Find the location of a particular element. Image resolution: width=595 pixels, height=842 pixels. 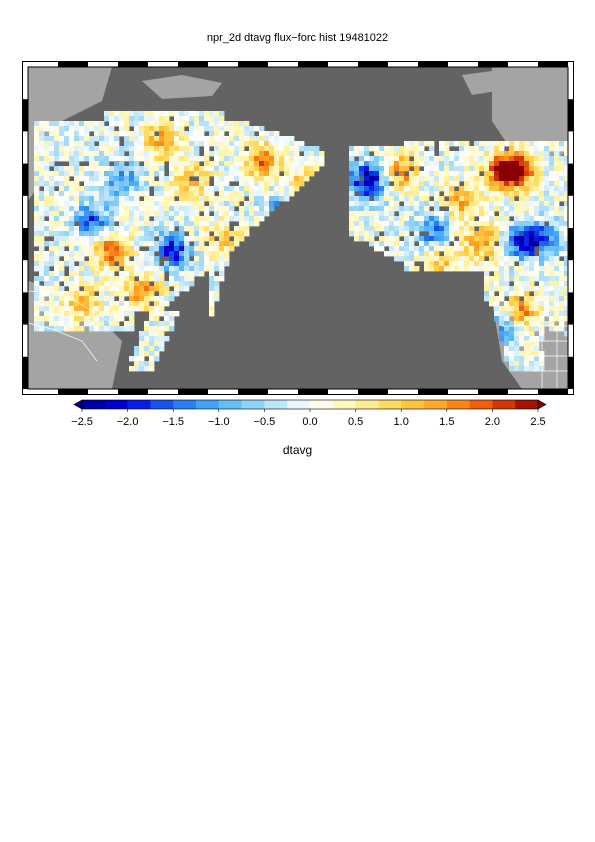

colorbar-tick-label: 1.5 is located at coordinates (446, 422).